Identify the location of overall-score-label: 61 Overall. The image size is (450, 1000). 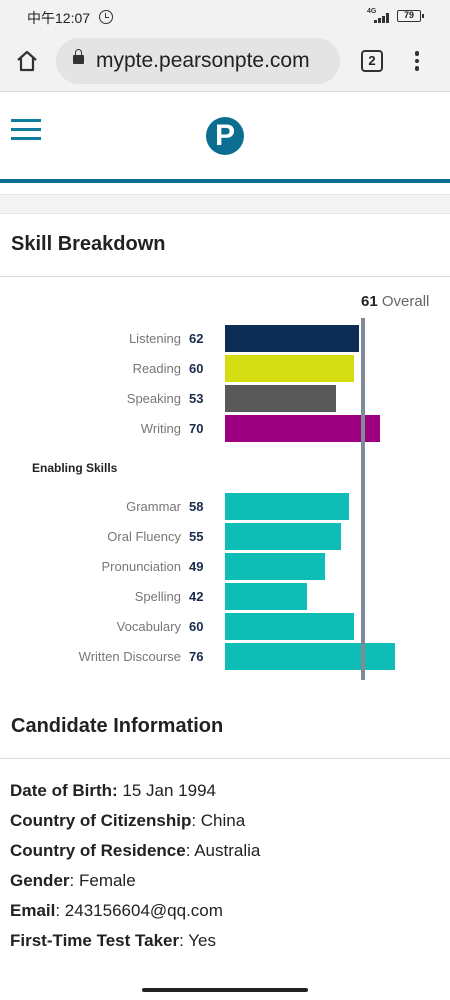
(395, 301).